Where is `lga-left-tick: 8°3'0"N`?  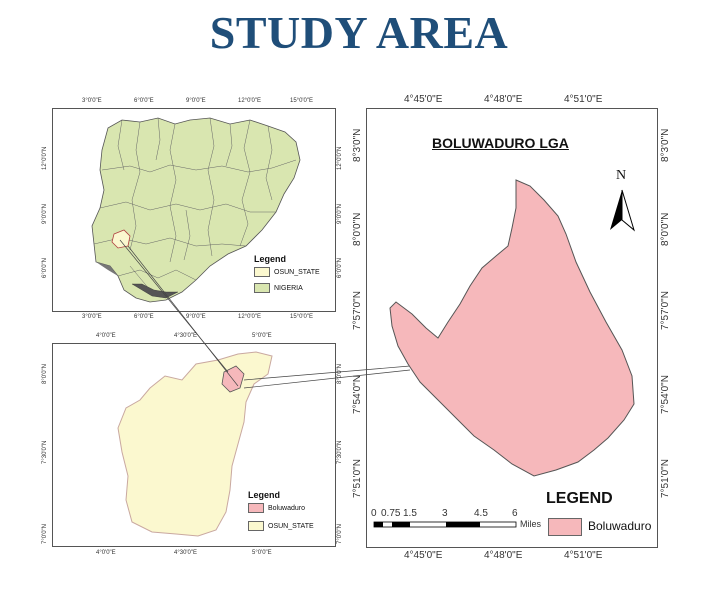 lga-left-tick: 8°3'0"N is located at coordinates (357, 145).